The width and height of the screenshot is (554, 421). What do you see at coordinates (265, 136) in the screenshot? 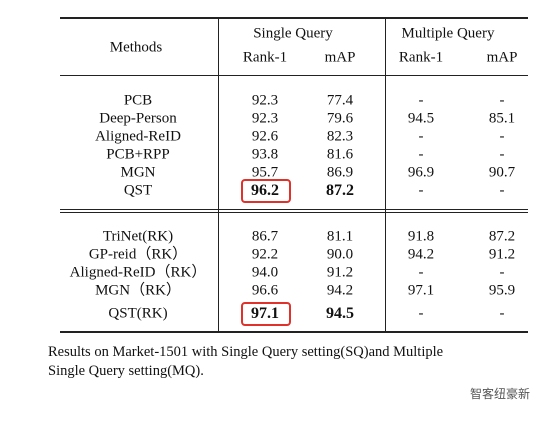
I see `metric-cell: 92.6` at bounding box center [265, 136].